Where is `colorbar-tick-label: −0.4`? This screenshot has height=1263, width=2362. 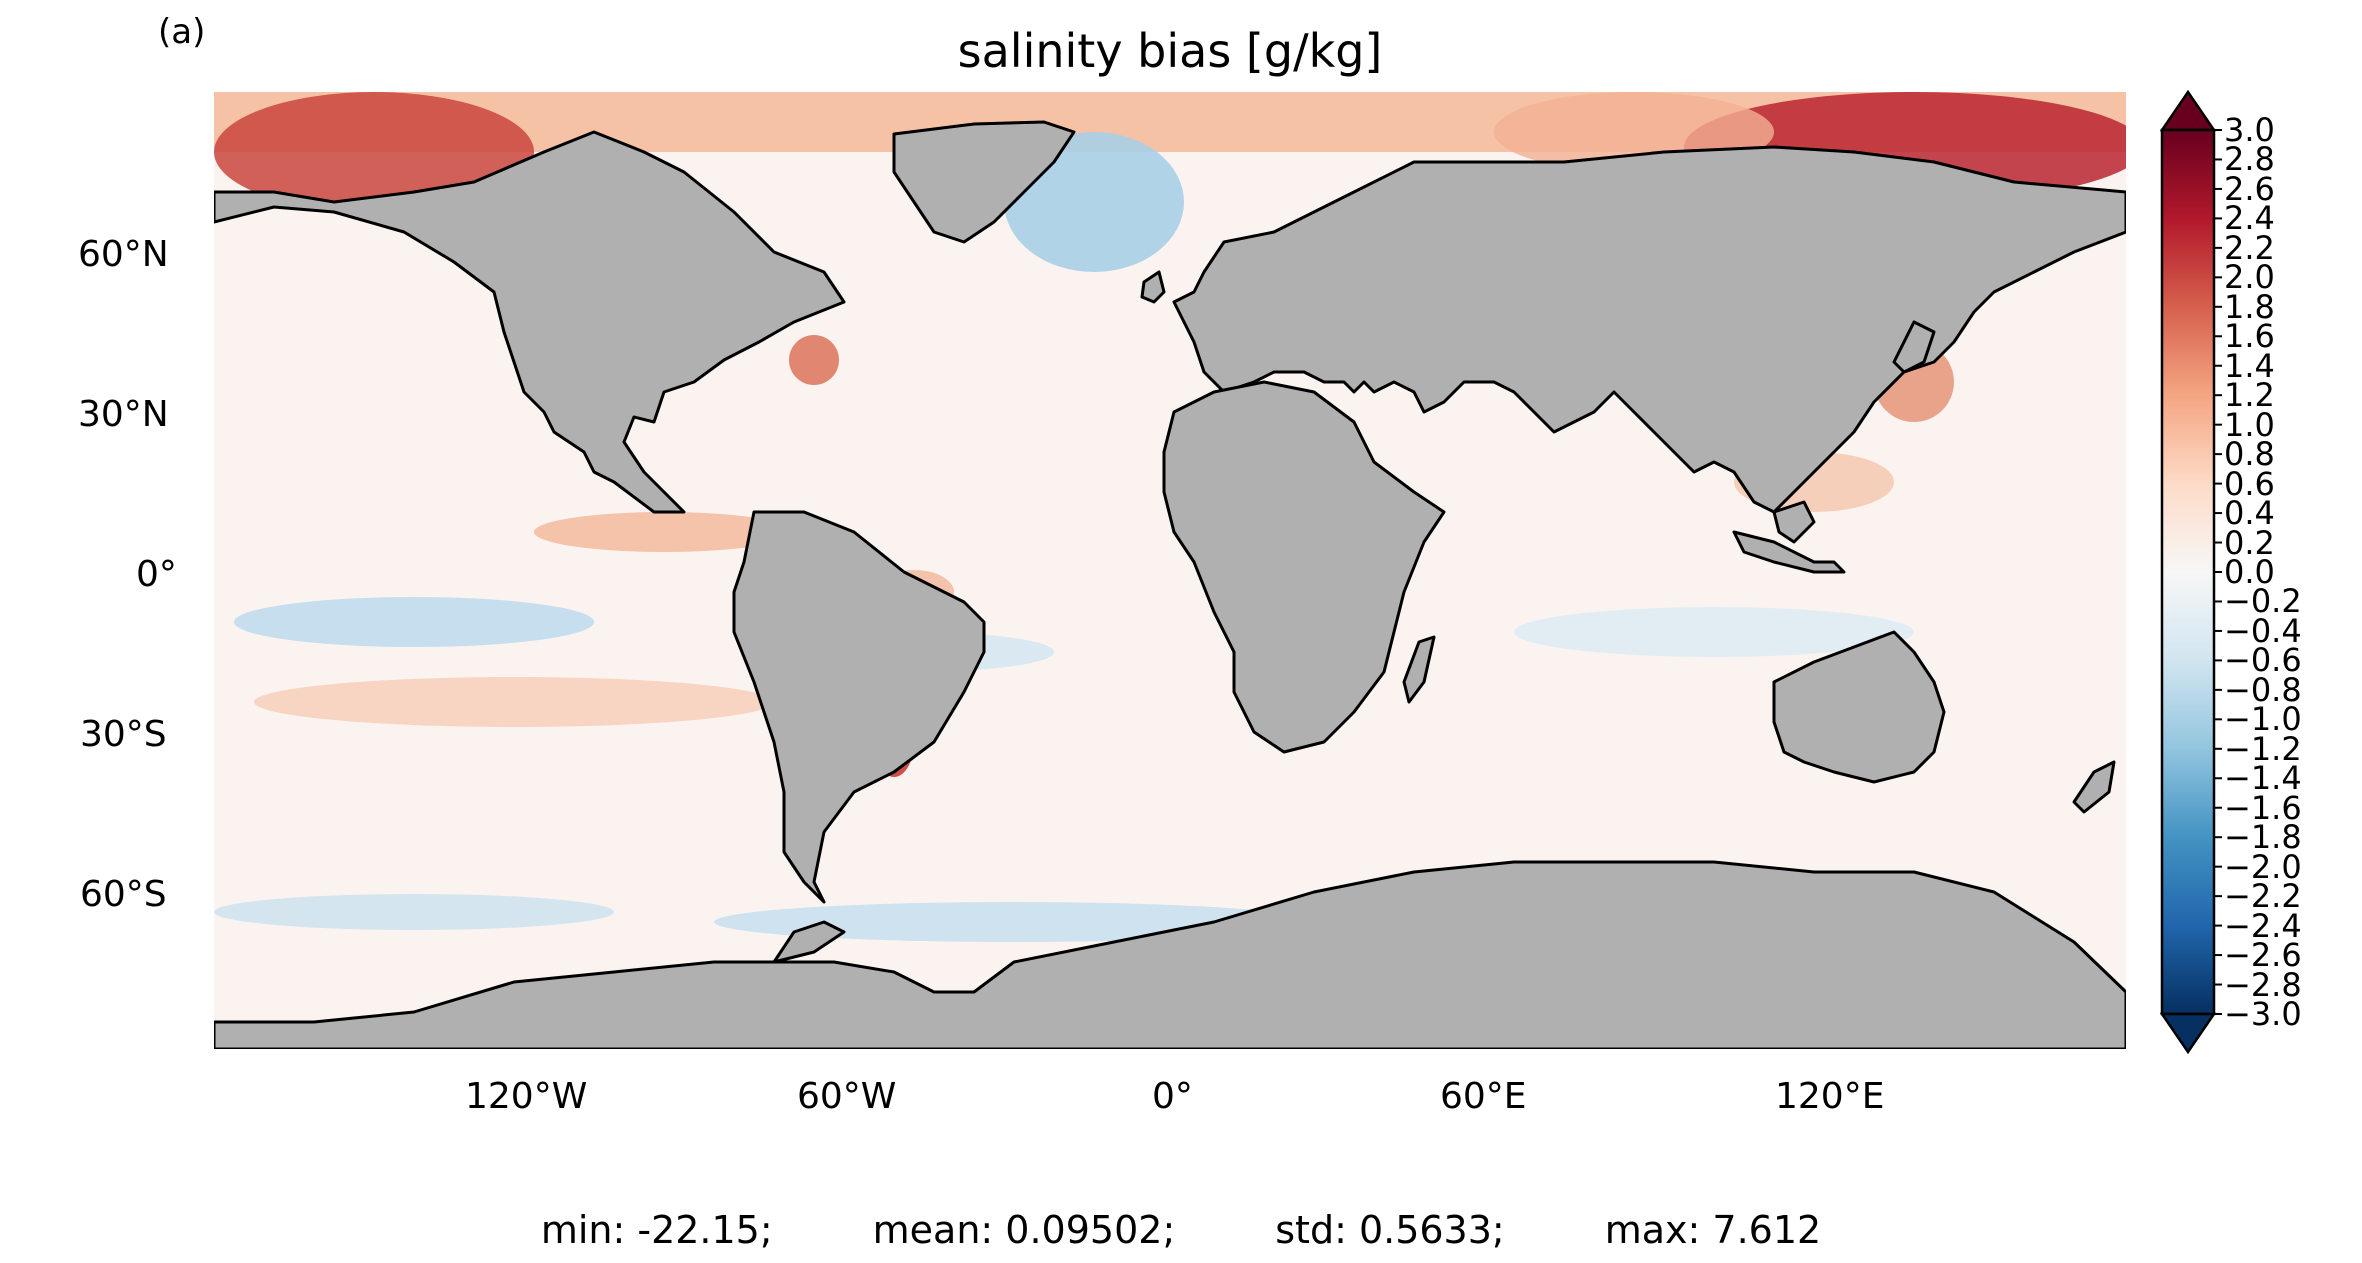 colorbar-tick-label: −0.4 is located at coordinates (2263, 630).